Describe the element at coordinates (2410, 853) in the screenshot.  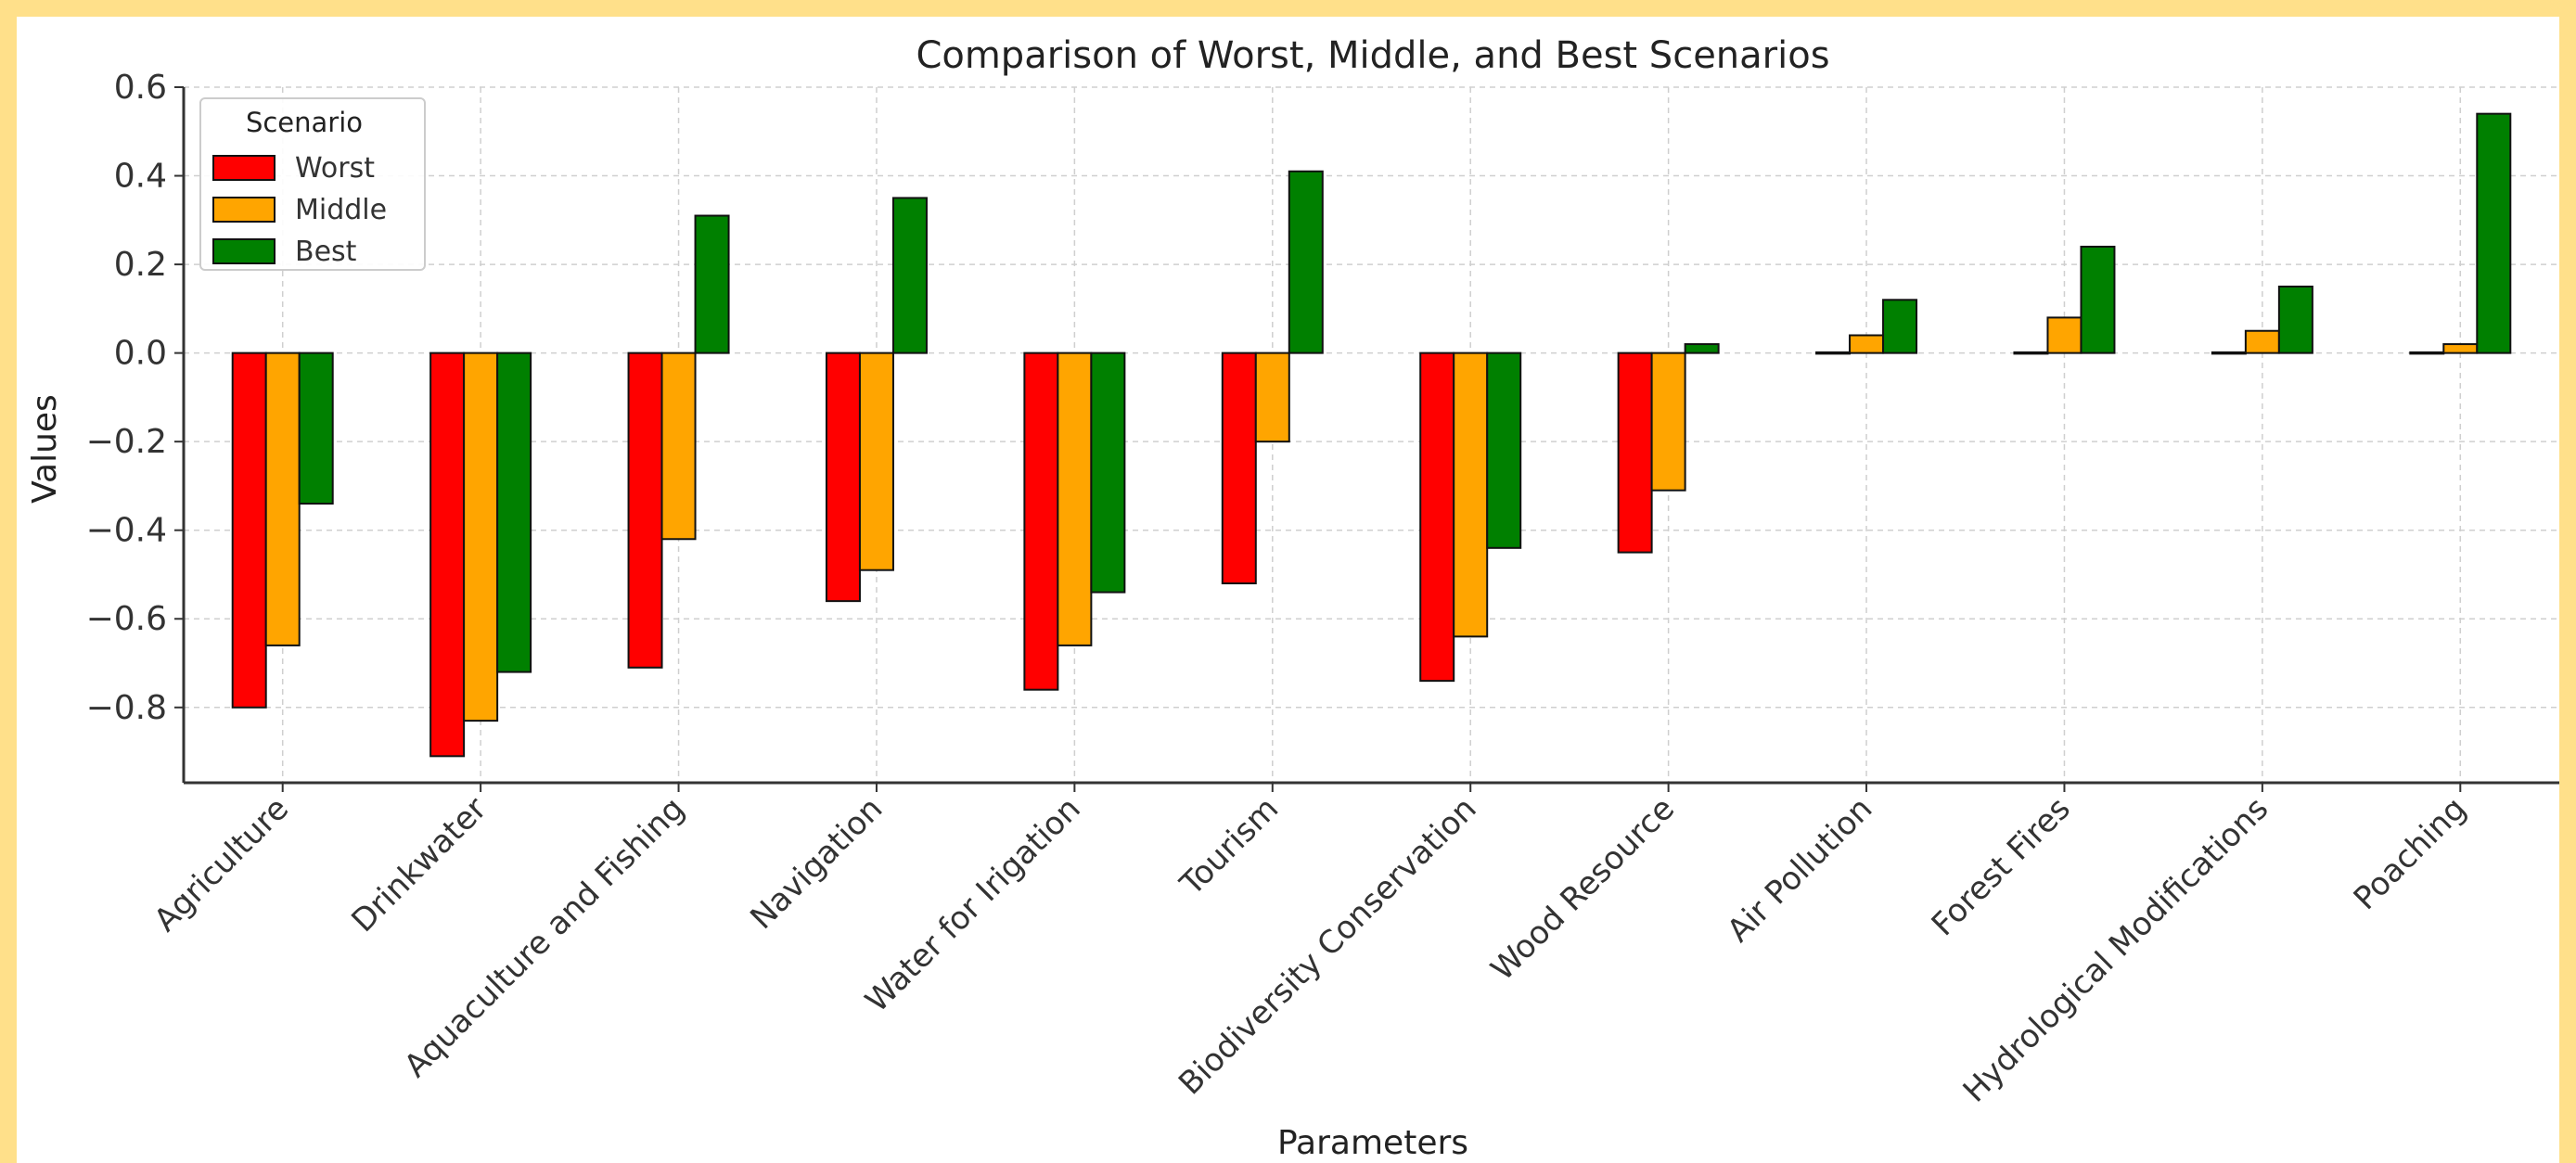
I see `x-tick-label: Poaching` at that location.